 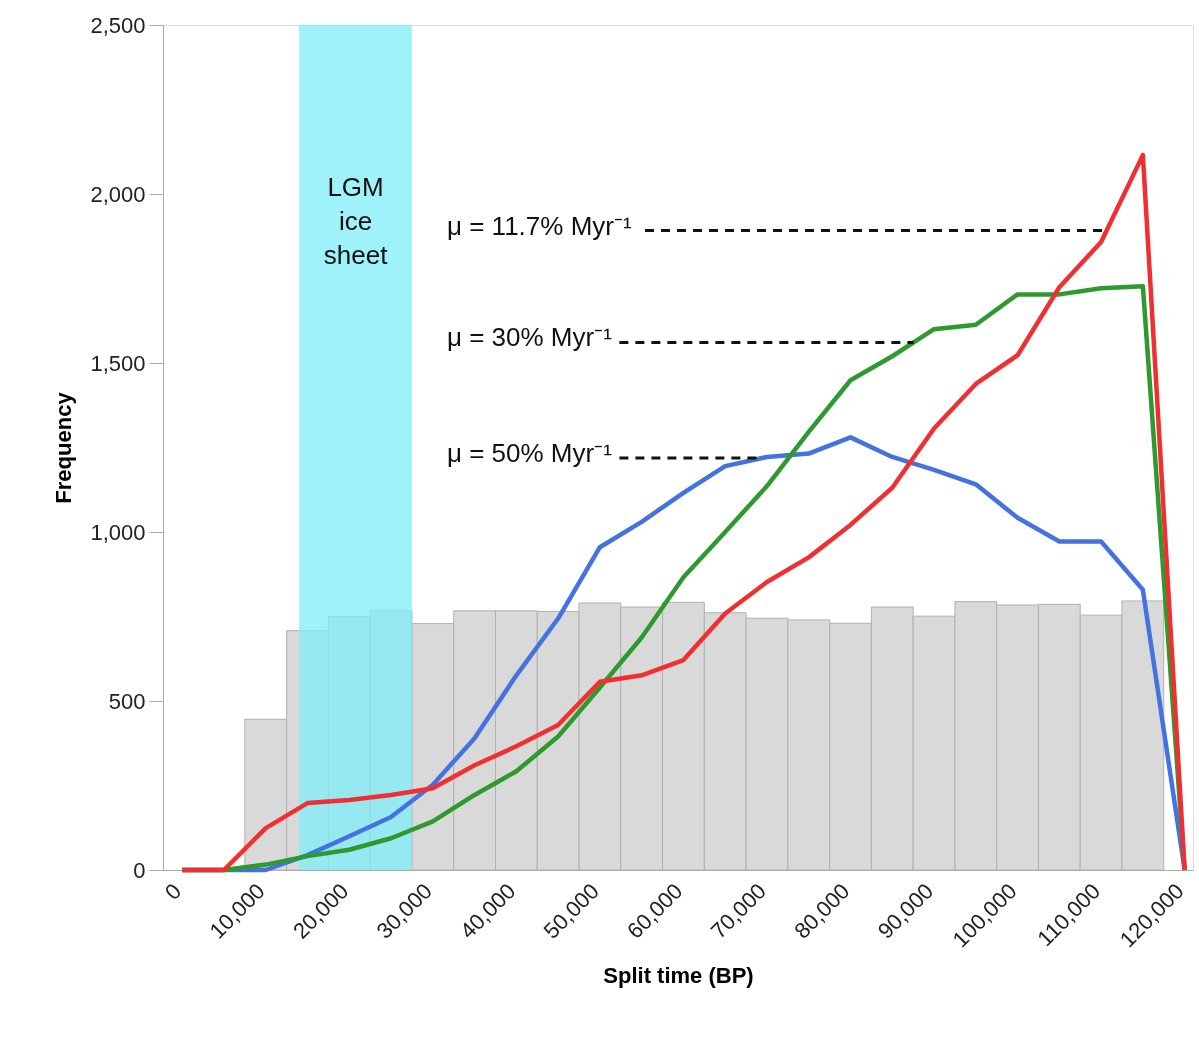 What do you see at coordinates (127, 701) in the screenshot?
I see `y-tick-label: 500` at bounding box center [127, 701].